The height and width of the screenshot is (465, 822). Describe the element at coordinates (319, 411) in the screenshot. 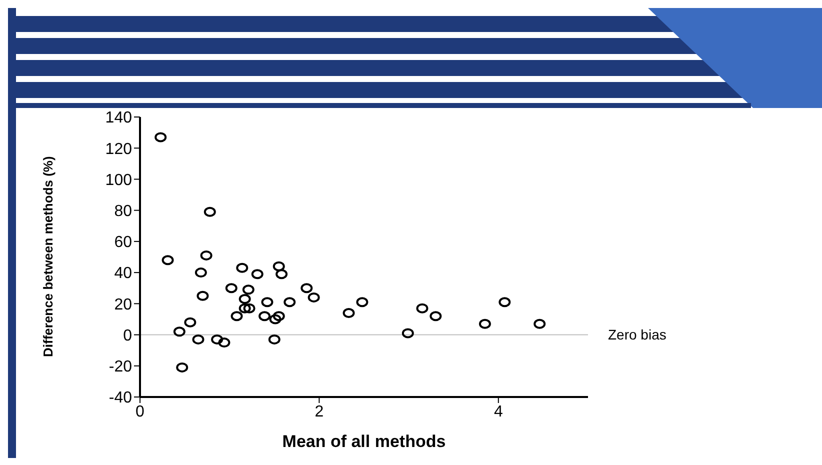

I see `x-tick-label: 2` at that location.